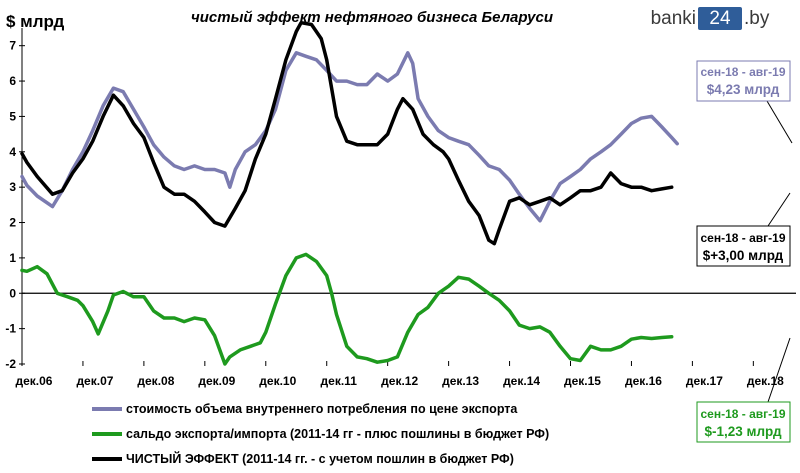 The width and height of the screenshot is (800, 473). Describe the element at coordinates (673, 18) in the screenshot. I see `logo-prefix: banki` at that location.